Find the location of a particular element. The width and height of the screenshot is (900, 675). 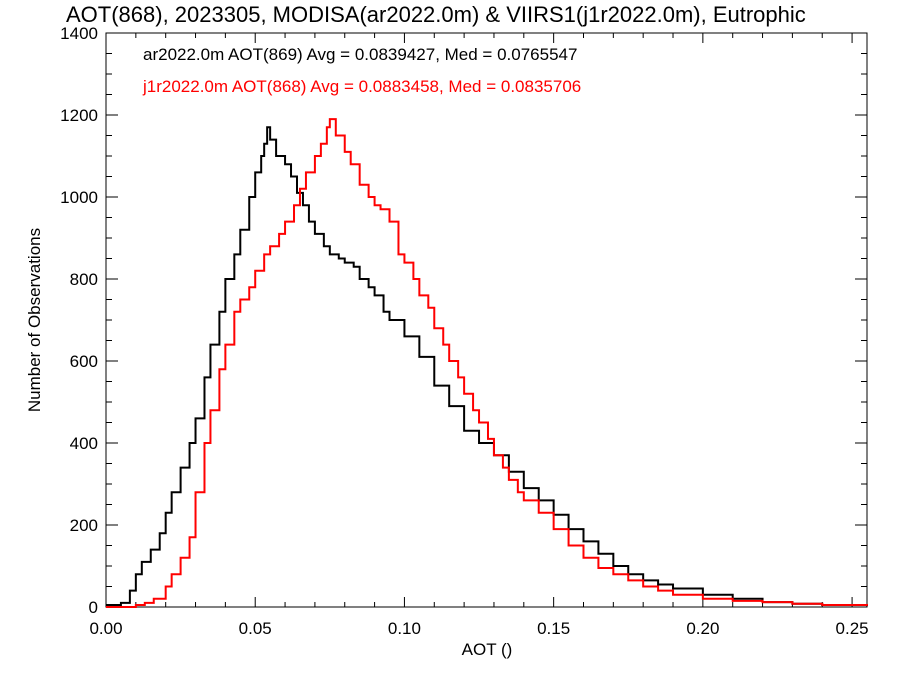

y-tick-label: 1000 is located at coordinates (79, 197).